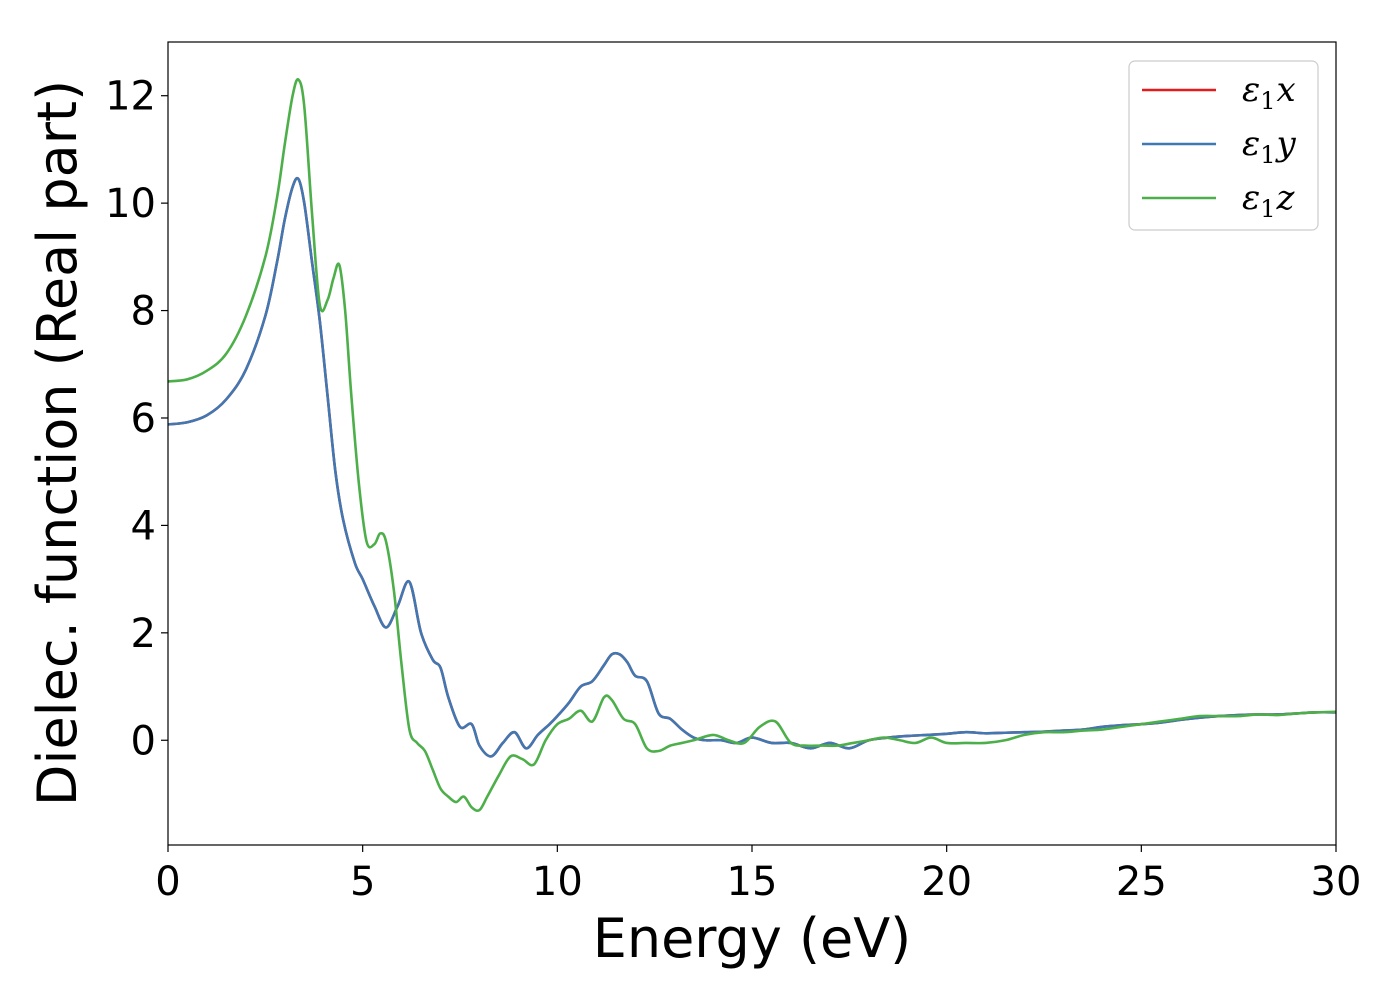 The width and height of the screenshot is (1400, 1000). Describe the element at coordinates (362, 882) in the screenshot. I see `x-tick-label: 5` at that location.